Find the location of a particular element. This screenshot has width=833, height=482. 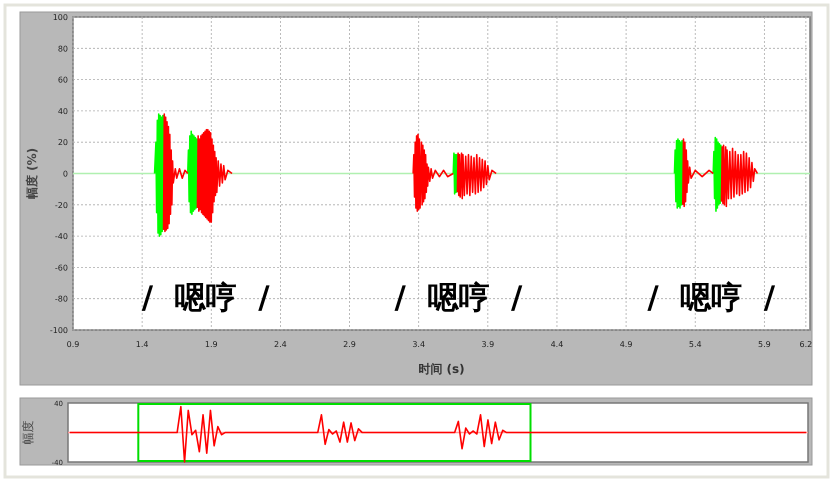

x-tick-label: 1.9 is located at coordinates (211, 344).